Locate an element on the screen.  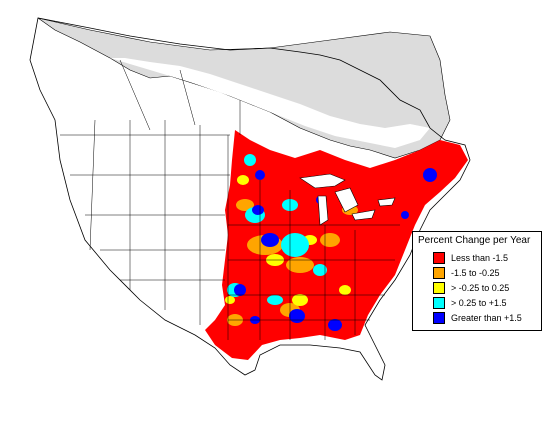
legend-label: > 0.25 to +1.5 is located at coordinates (479, 302).